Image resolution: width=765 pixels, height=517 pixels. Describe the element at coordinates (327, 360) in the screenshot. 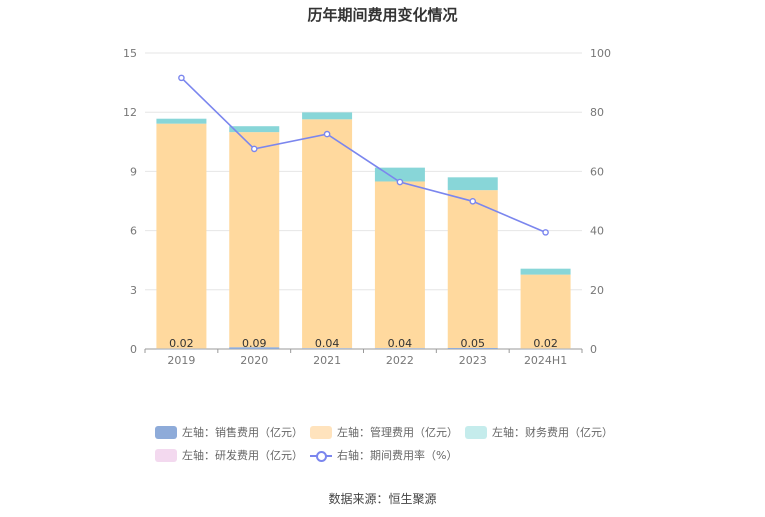

I see `x-tick-label: 2021` at that location.